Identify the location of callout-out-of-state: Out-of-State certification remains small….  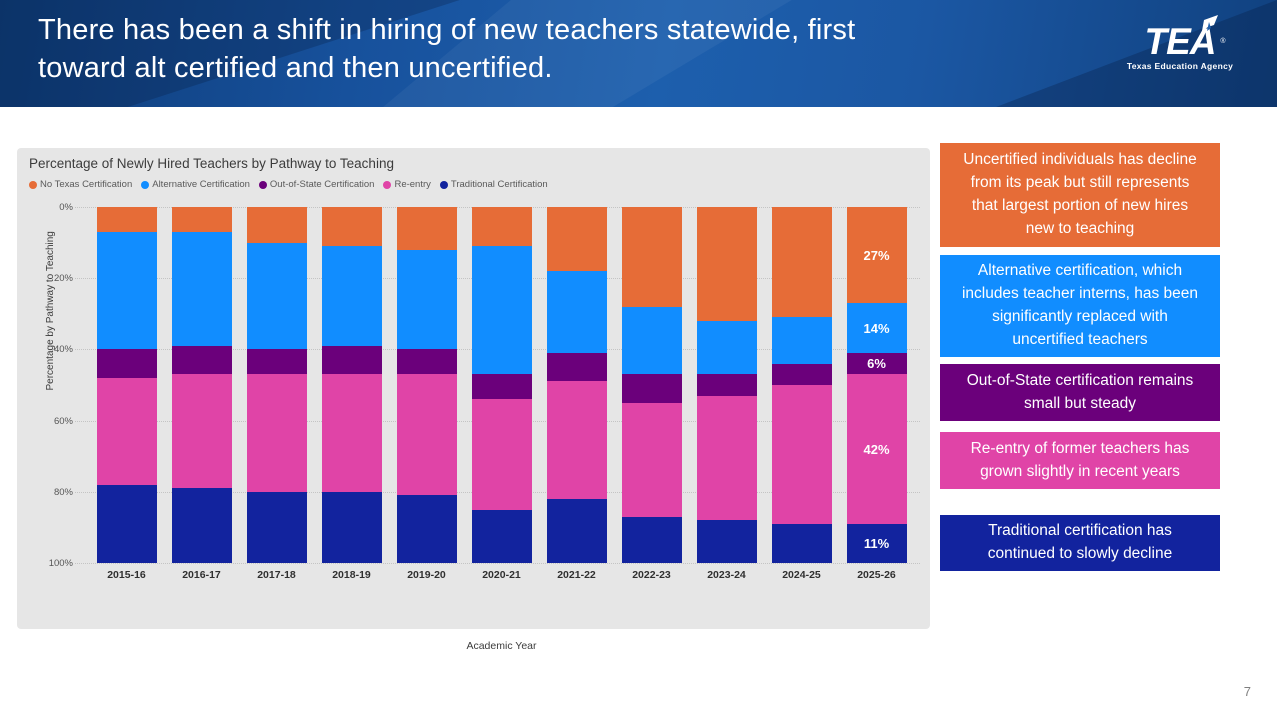
(1080, 392).